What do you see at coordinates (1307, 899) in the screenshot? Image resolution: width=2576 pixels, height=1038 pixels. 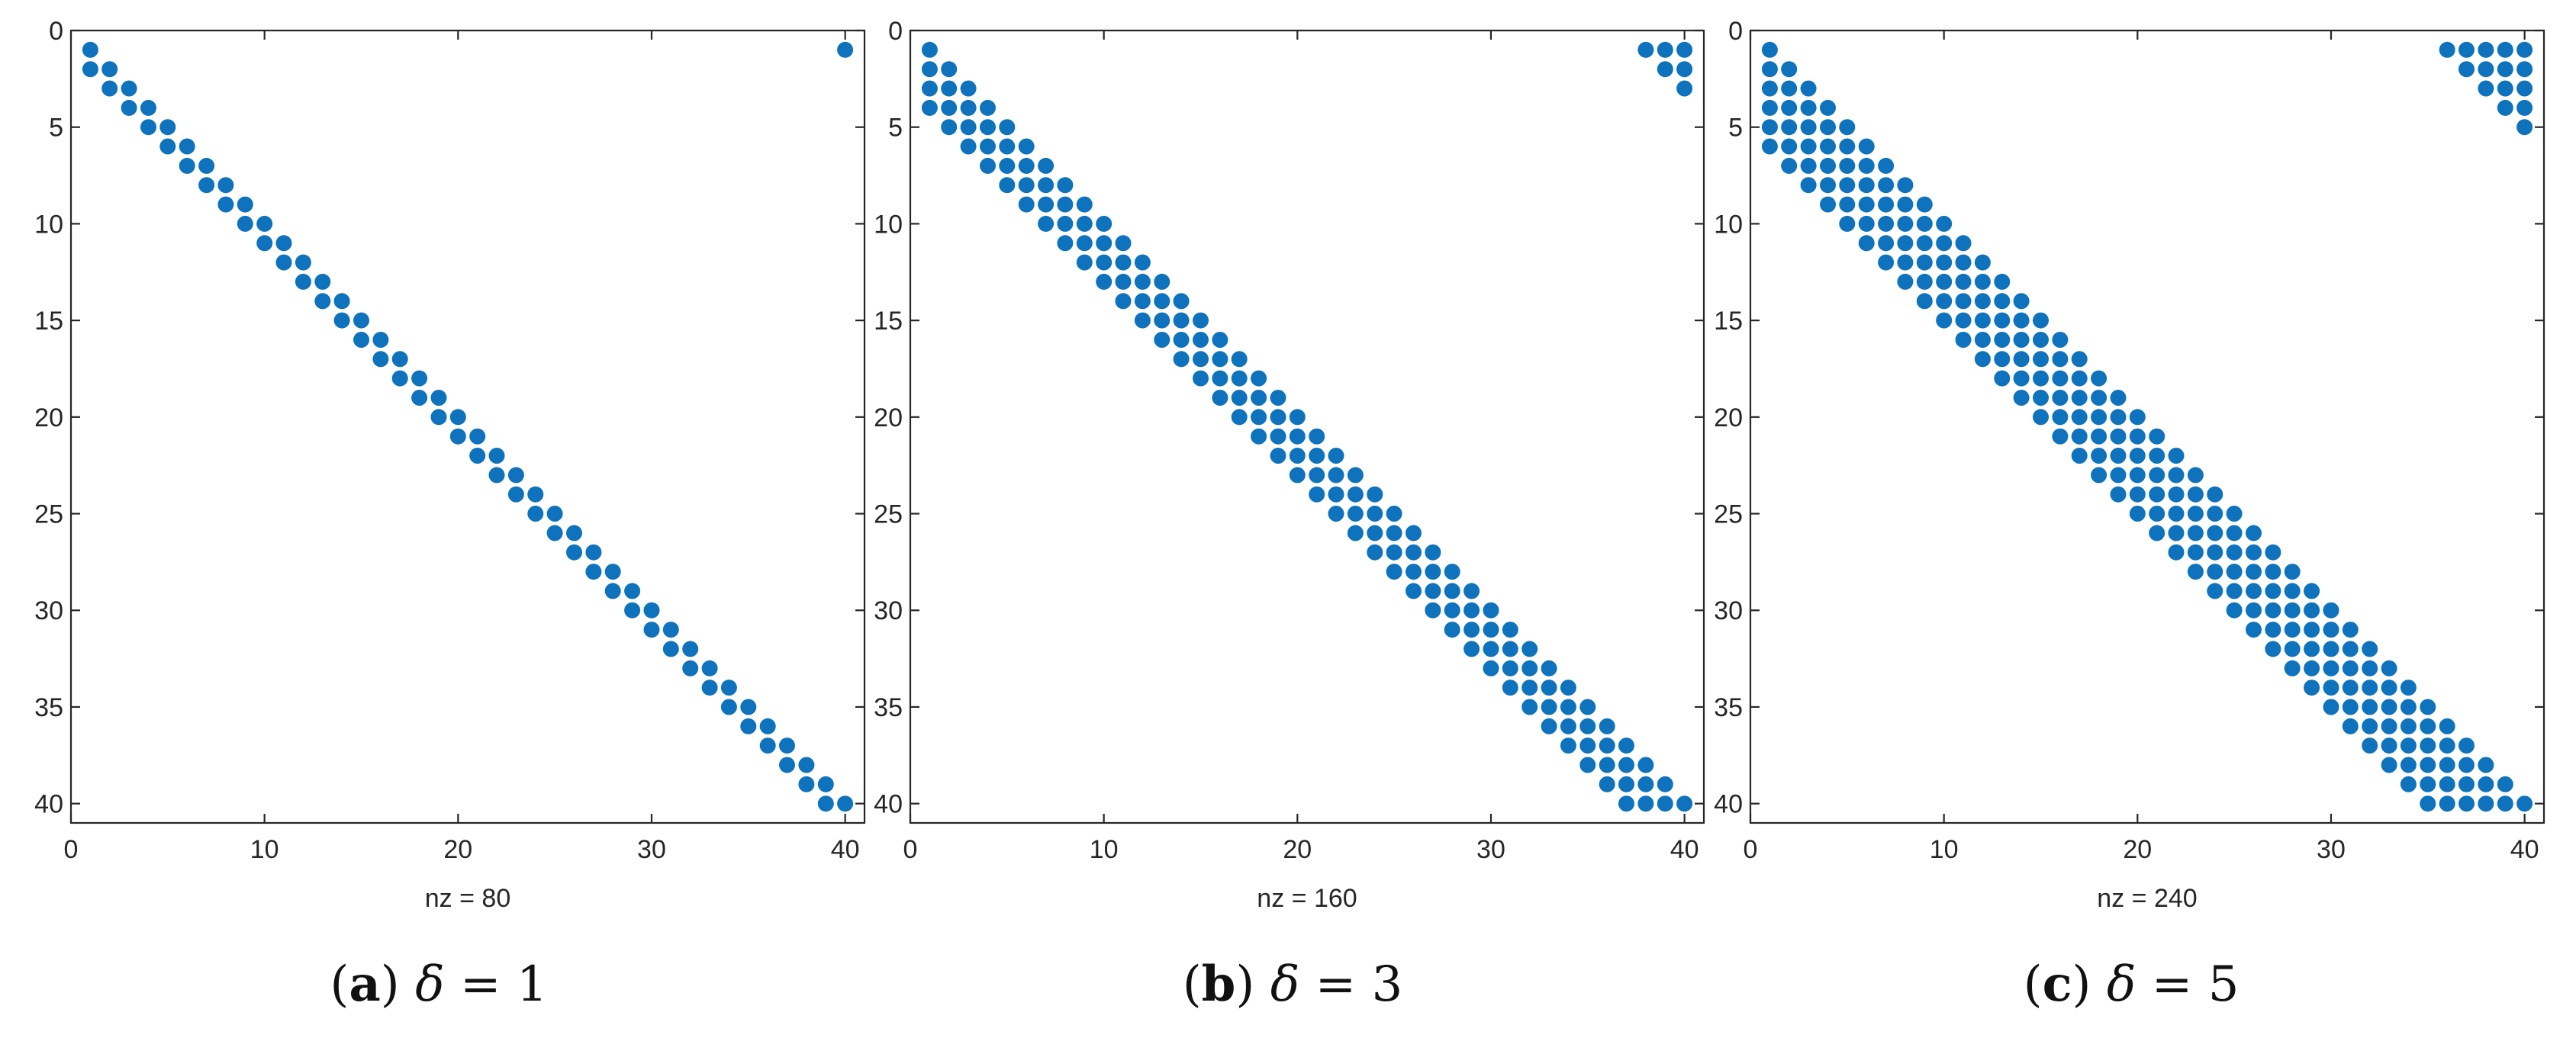 I see `x-axis-label: nz = 160` at bounding box center [1307, 899].